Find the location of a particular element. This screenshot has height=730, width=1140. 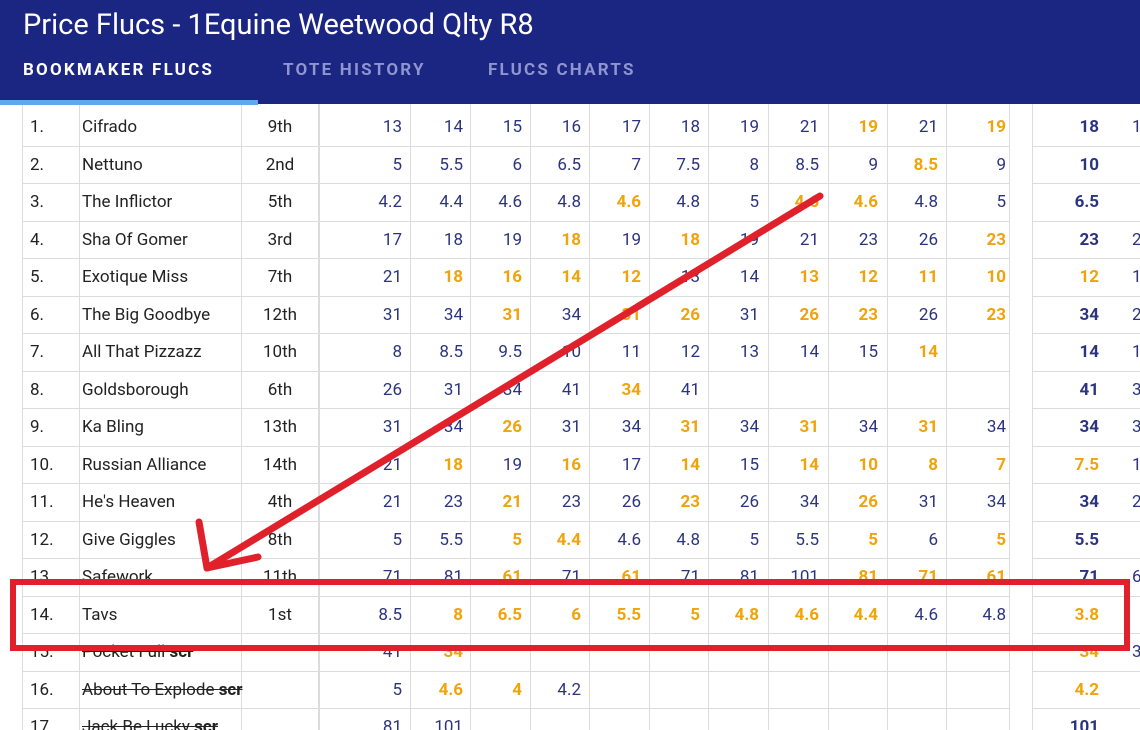

price: 17 is located at coordinates (631, 127).